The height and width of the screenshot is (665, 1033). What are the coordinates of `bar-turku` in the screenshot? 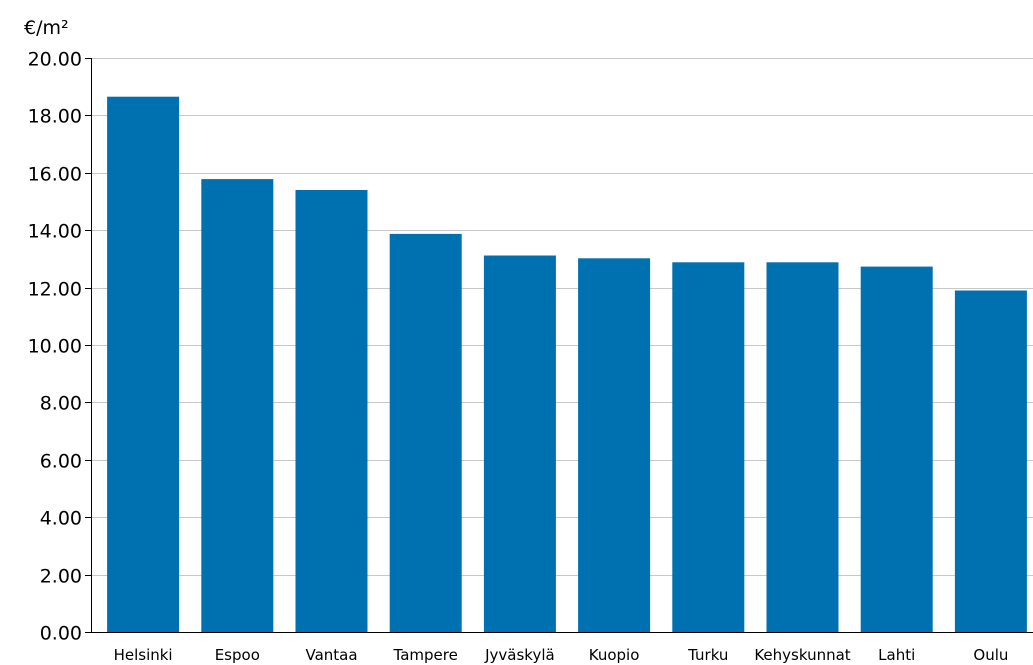 It's located at (708, 447).